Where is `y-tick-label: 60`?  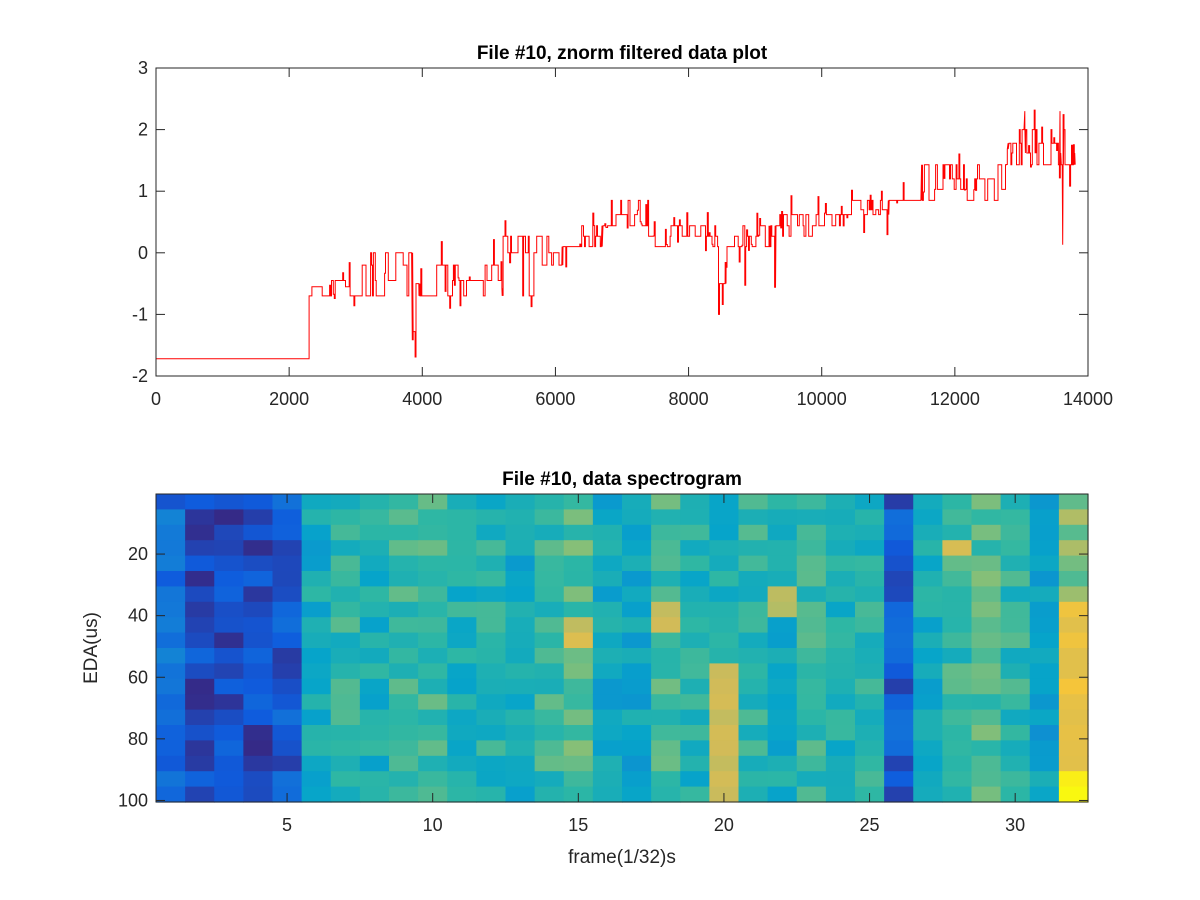
y-tick-label: 60 is located at coordinates (138, 677).